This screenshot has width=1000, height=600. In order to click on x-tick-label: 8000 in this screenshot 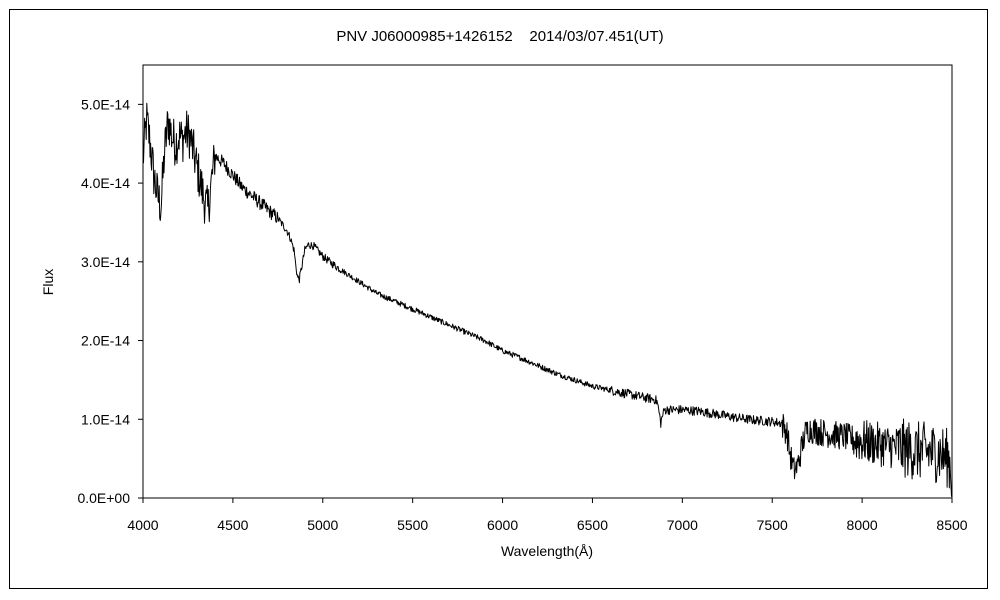, I will do `click(862, 525)`.